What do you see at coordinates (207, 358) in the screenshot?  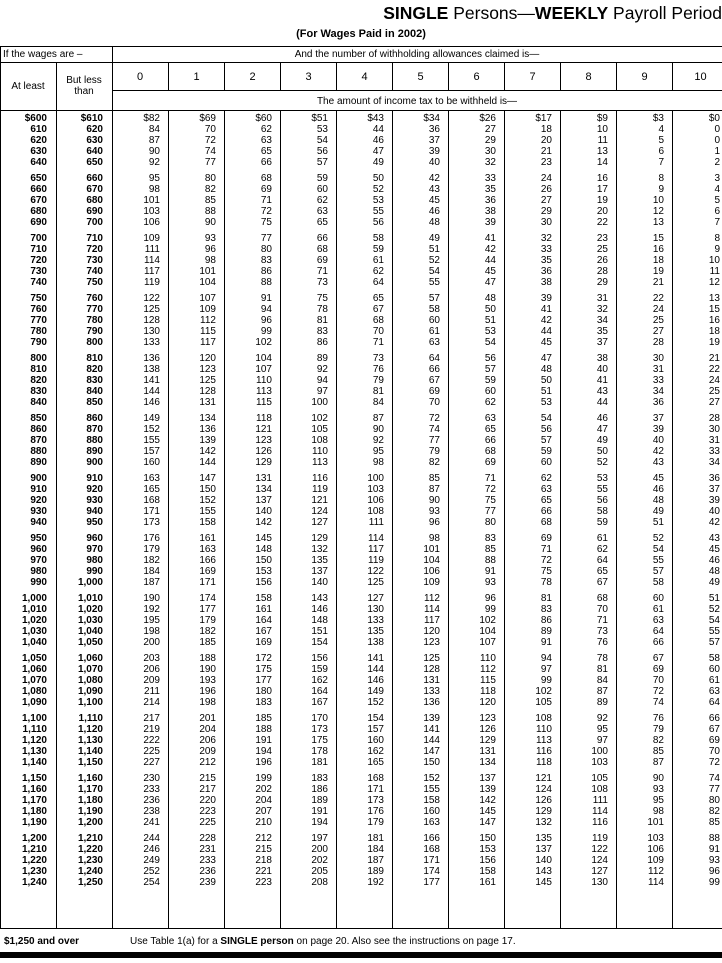 I see `tax-amount-cell: 120` at bounding box center [207, 358].